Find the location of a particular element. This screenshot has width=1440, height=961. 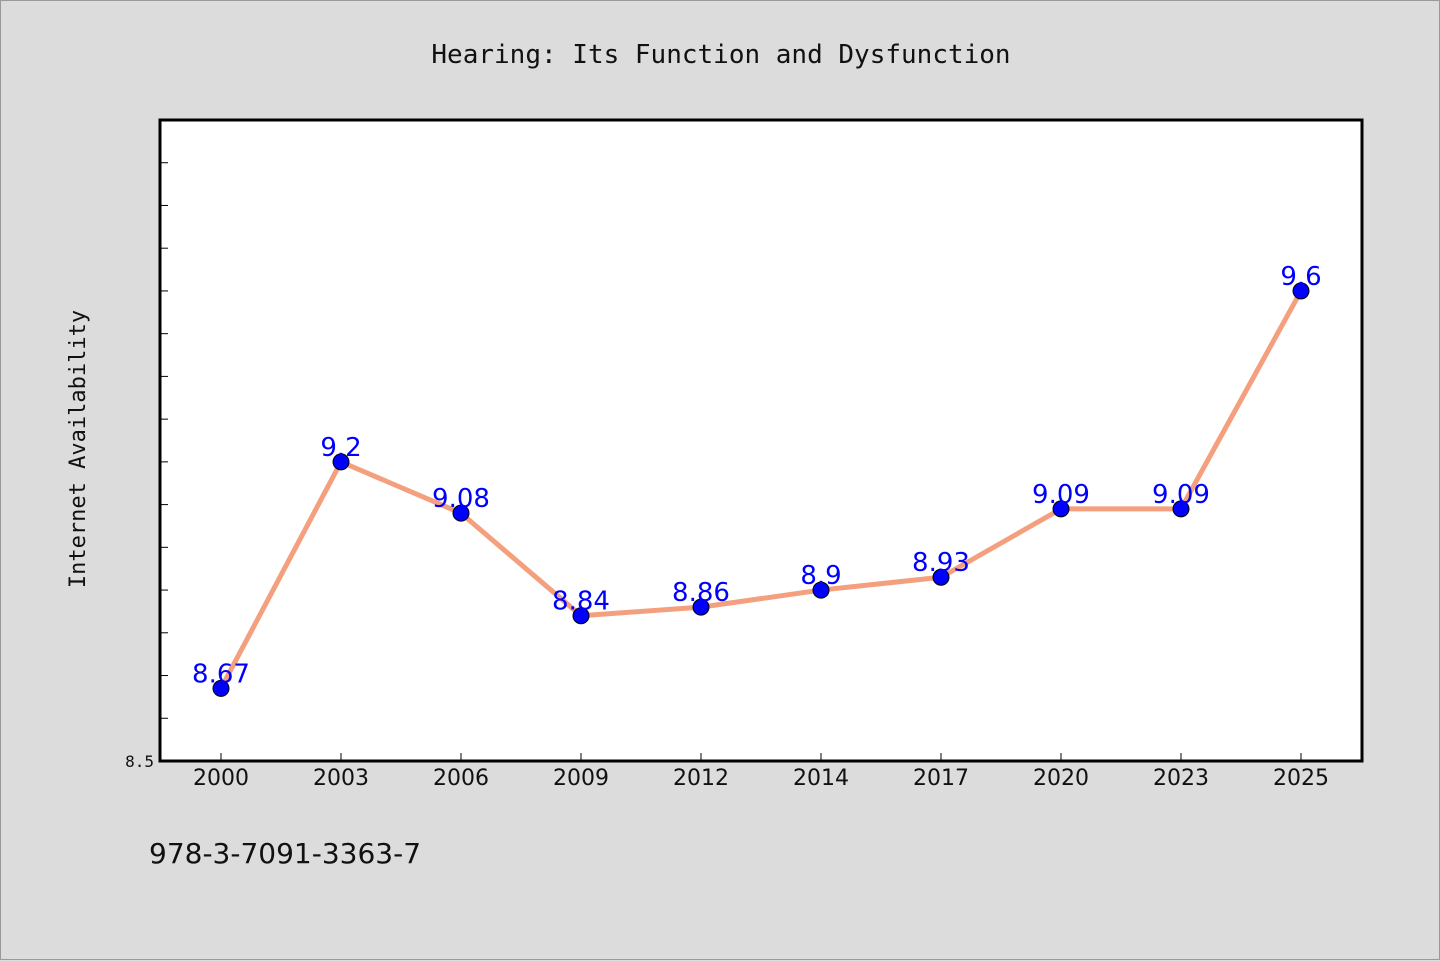

x-tick-label: 2012 is located at coordinates (701, 778).